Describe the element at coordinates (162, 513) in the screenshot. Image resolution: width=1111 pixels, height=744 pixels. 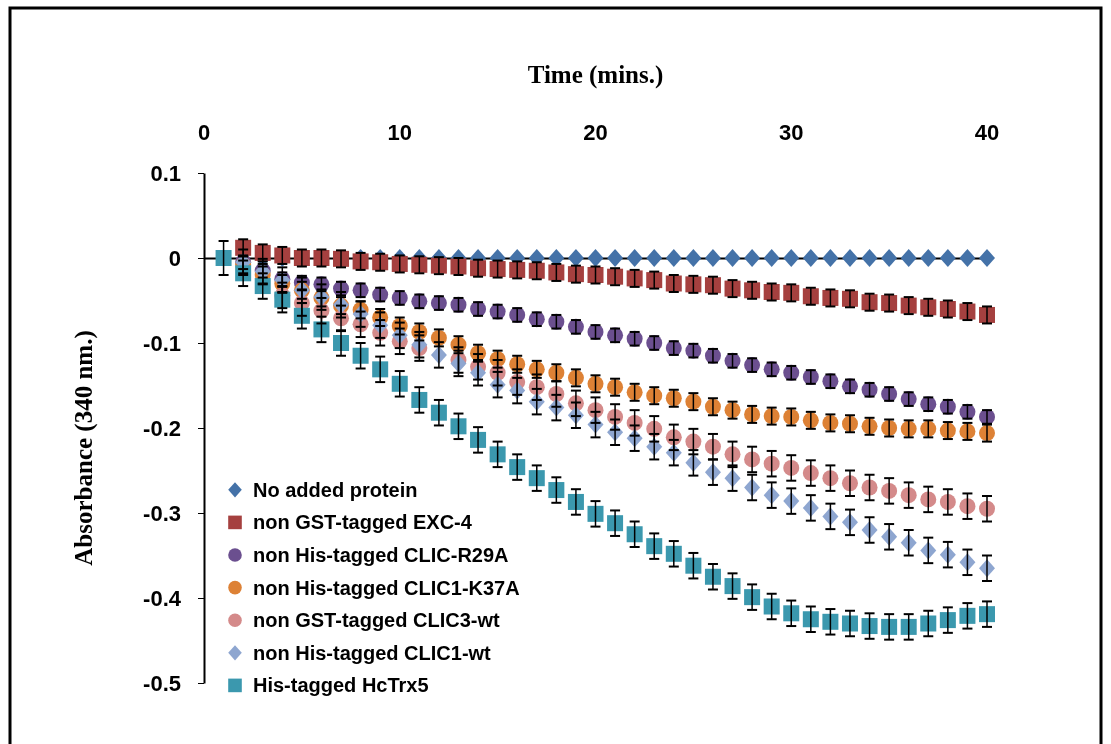
I see `y-tick-label: -0.3` at that location.